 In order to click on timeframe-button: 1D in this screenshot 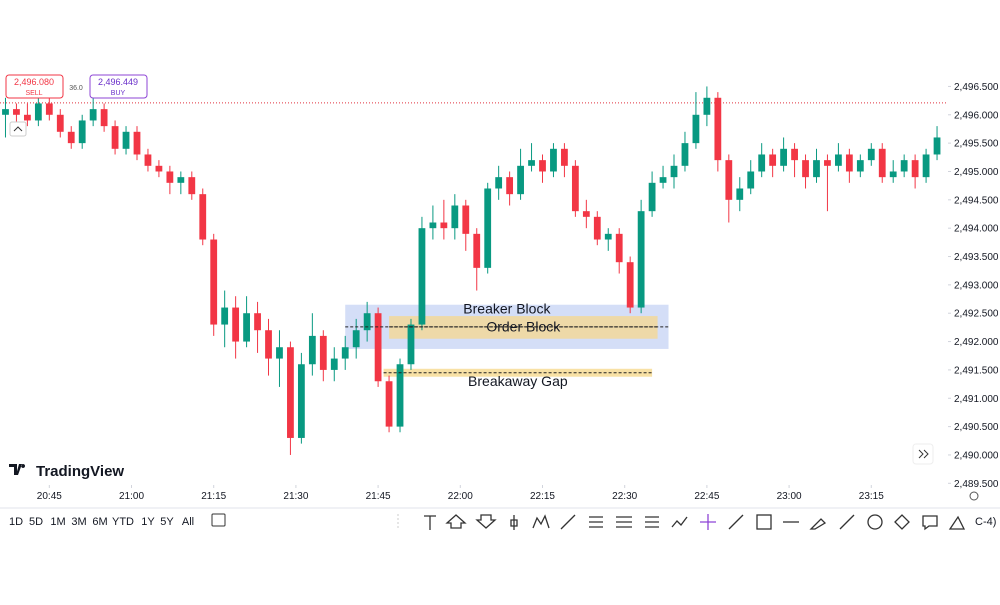, I will do `click(16, 522)`.